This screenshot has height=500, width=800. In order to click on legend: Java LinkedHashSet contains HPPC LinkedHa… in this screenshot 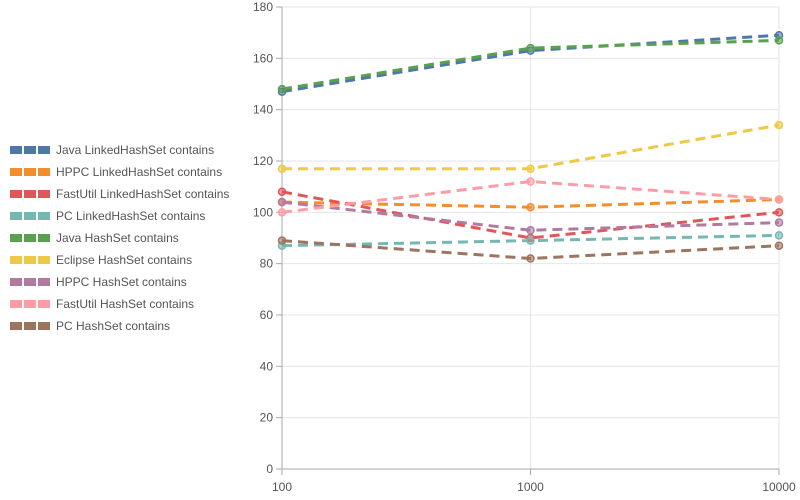, I will do `click(119, 238)`.